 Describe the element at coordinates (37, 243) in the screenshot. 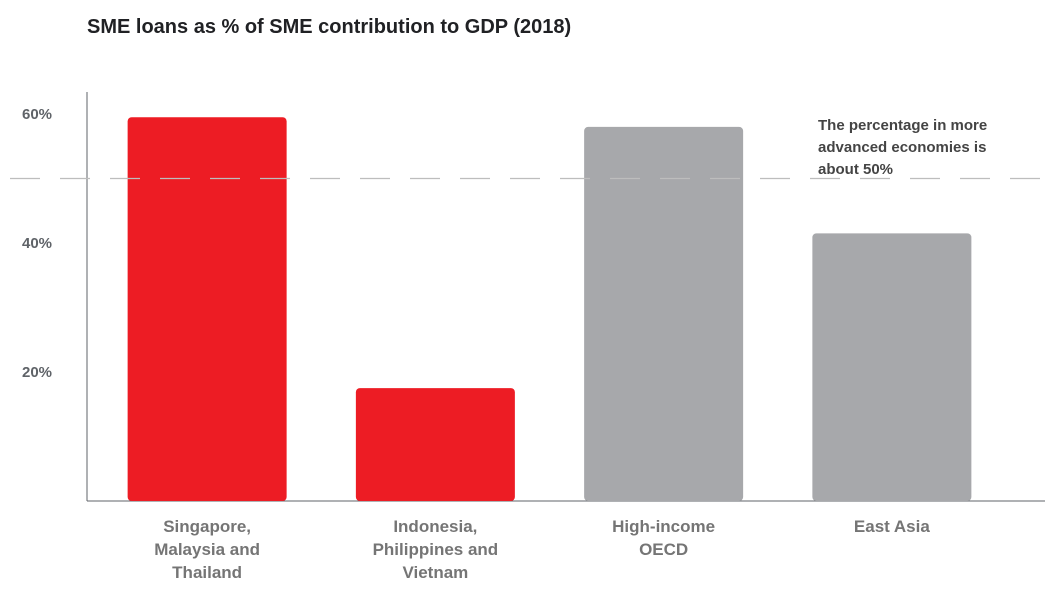

I see `y-tick-label: 40%` at that location.